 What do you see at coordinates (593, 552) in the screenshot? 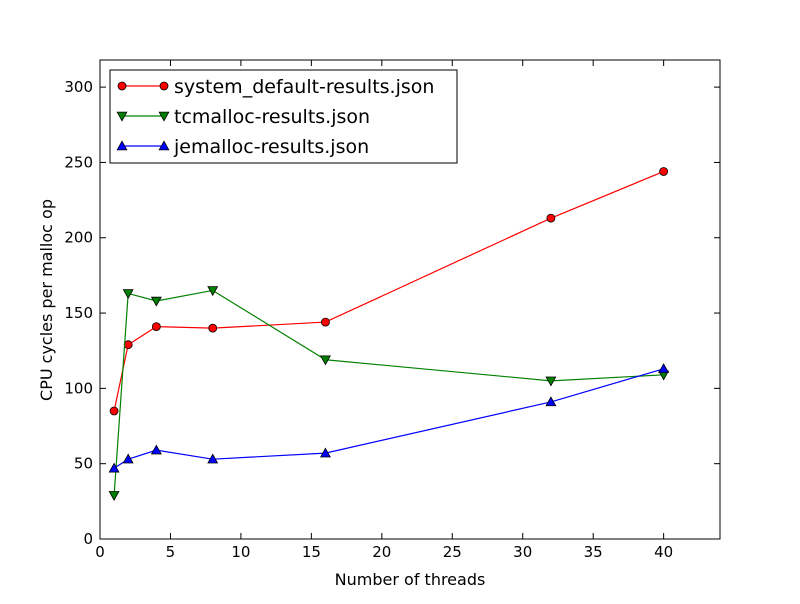
I see `x-tick-label: 35` at bounding box center [593, 552].